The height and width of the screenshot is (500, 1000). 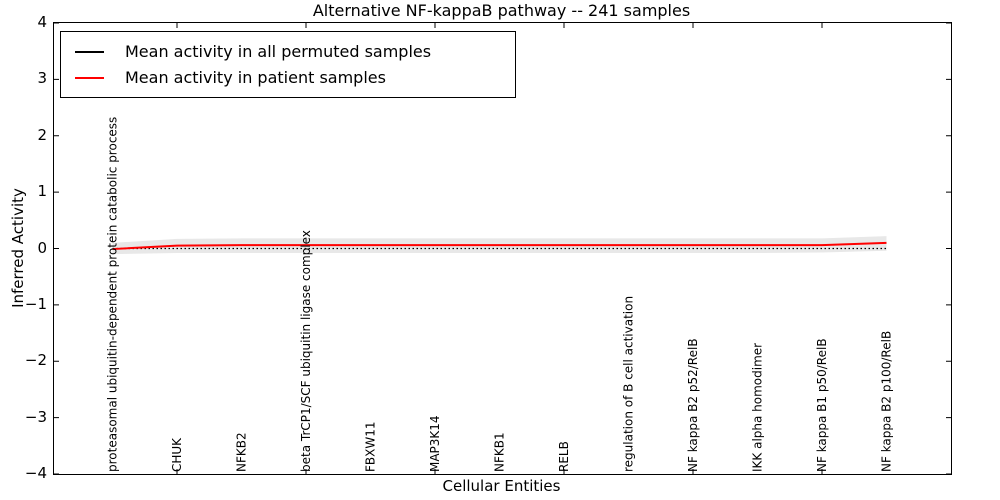 I want to click on entity-label: beta TrCP1/SCF ubiquitin ligase complex, so click(x=306, y=351).